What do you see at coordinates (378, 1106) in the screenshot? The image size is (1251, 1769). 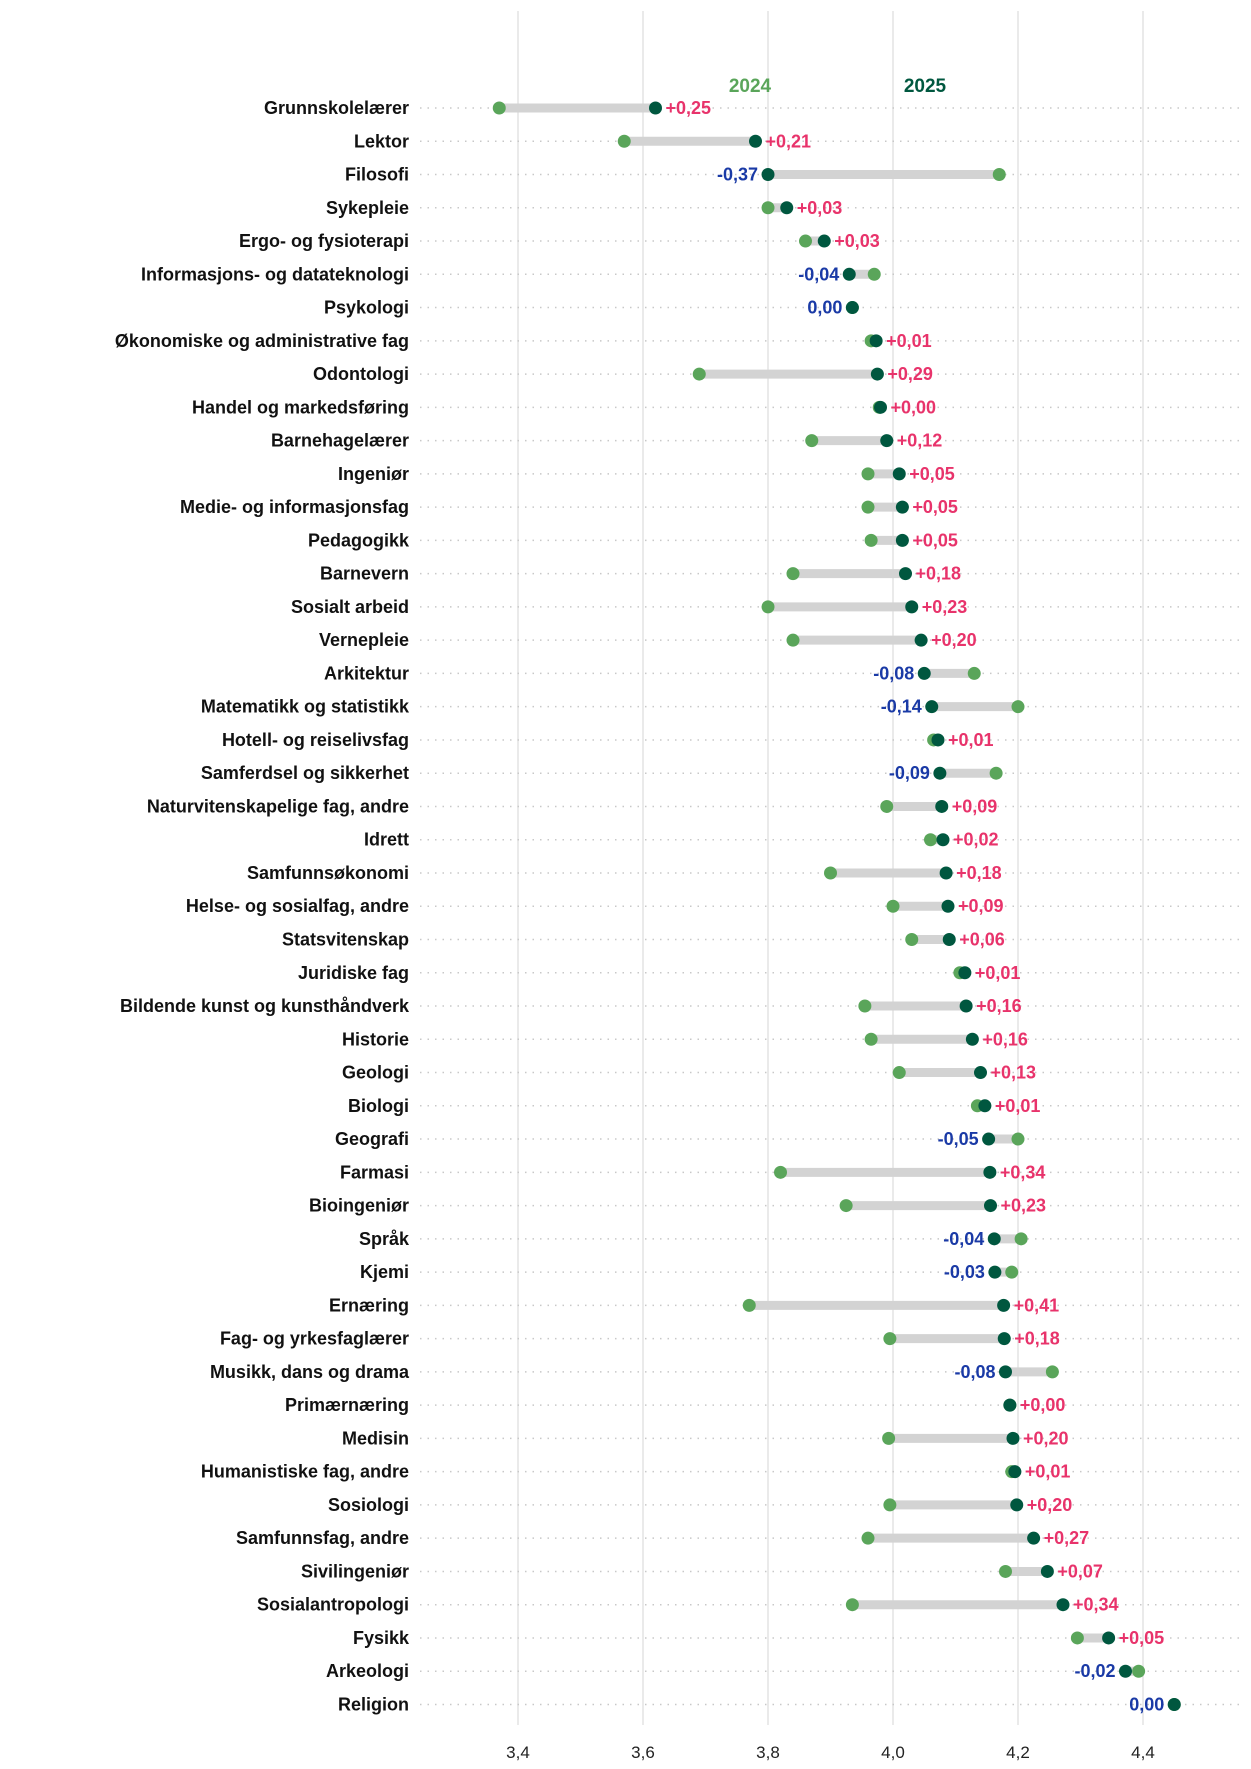 I see `category-label: Biologi` at bounding box center [378, 1106].